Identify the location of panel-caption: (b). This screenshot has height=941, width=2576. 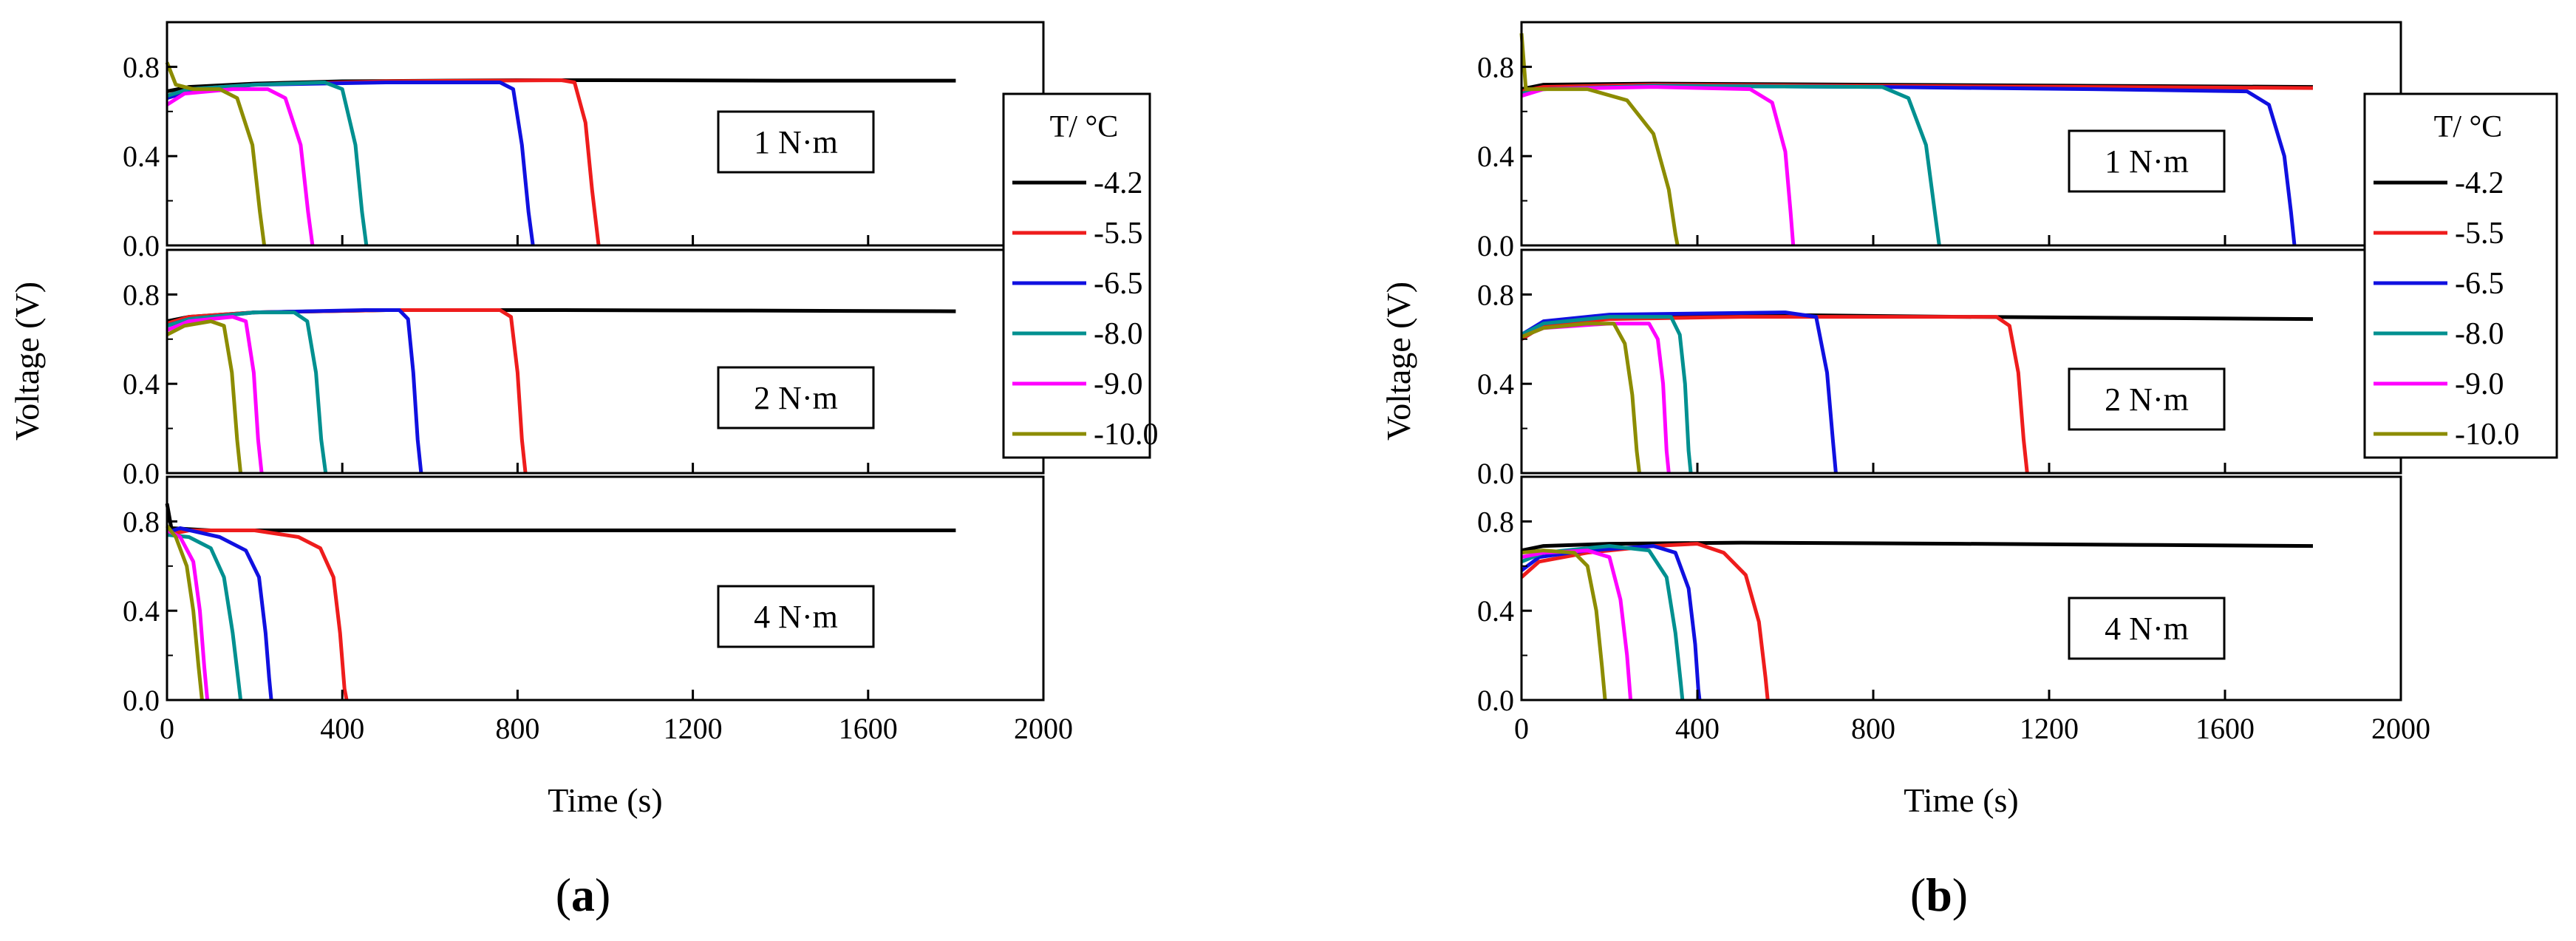
(1939, 895).